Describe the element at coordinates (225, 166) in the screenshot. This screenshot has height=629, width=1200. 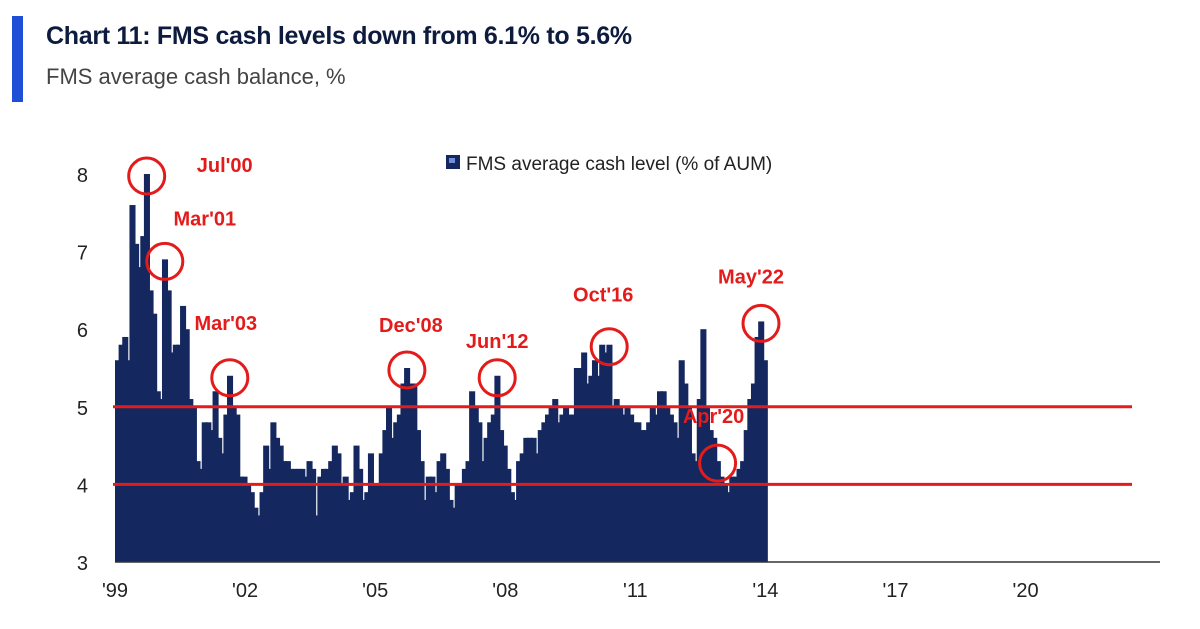
I see `annotation-label: Jul'00` at that location.